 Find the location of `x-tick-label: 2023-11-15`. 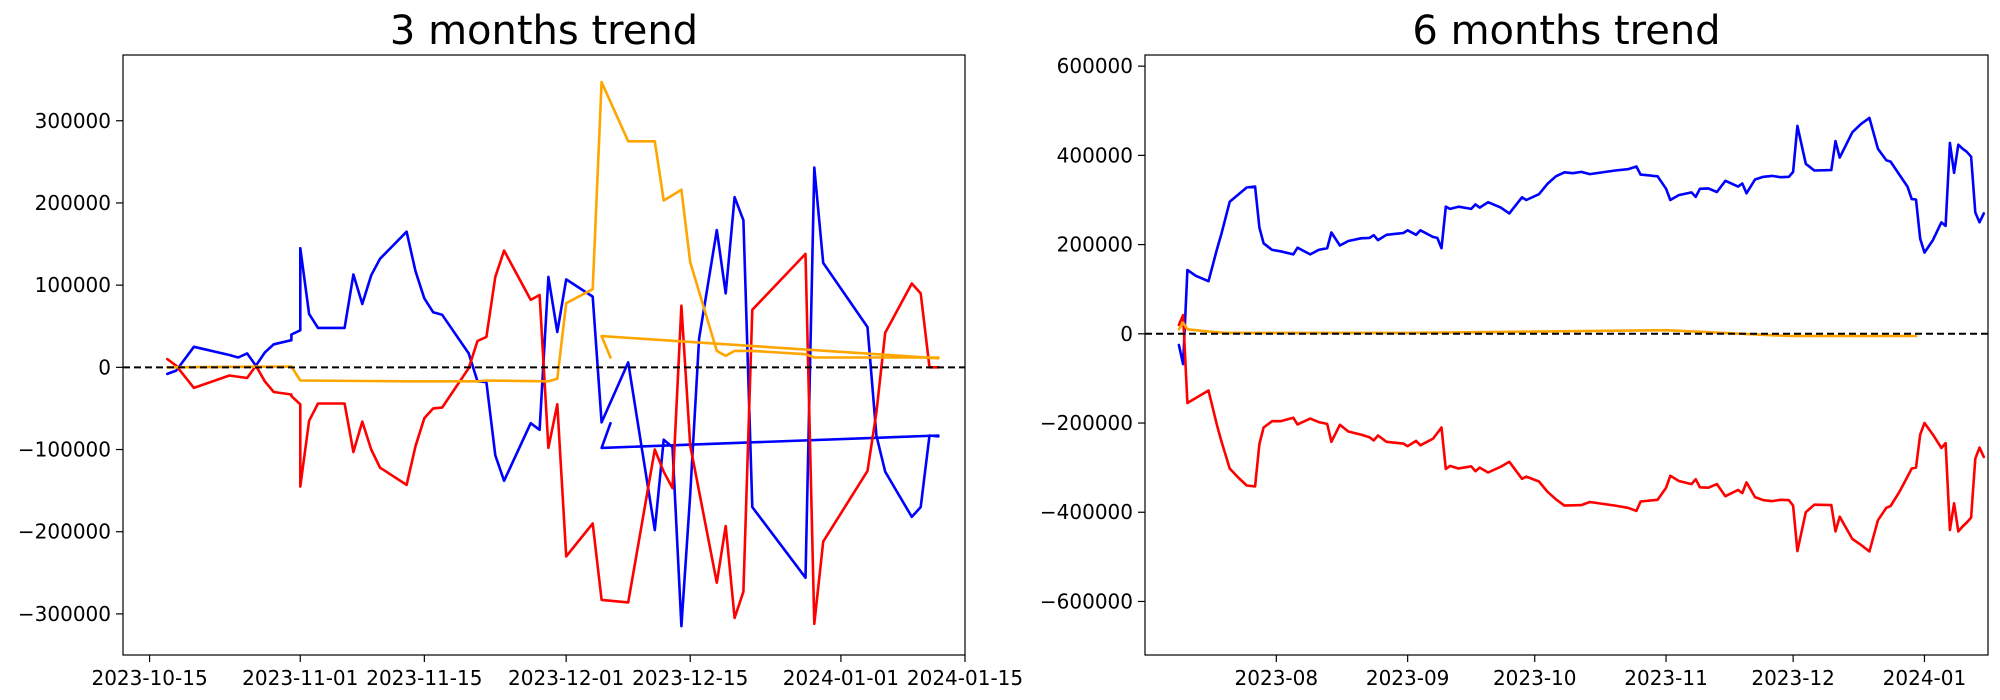

x-tick-label: 2023-11-15 is located at coordinates (424, 678).